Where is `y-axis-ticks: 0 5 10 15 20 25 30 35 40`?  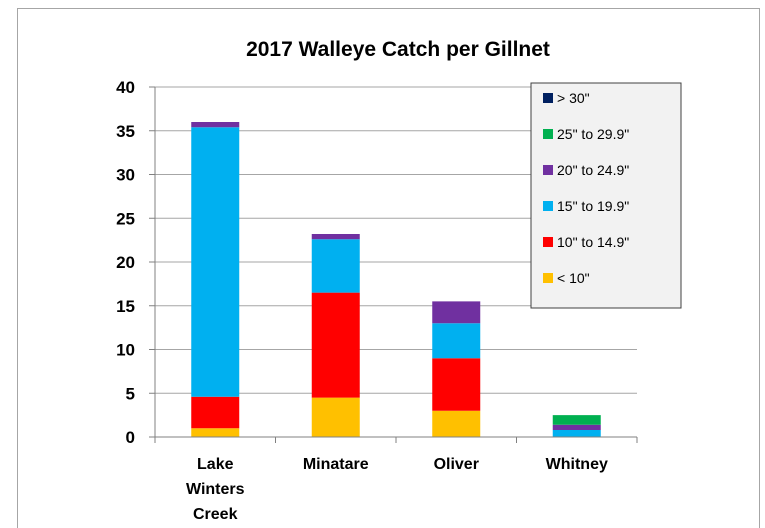 y-axis-ticks: 0 5 10 15 20 25 30 35 40 is located at coordinates (135, 262).